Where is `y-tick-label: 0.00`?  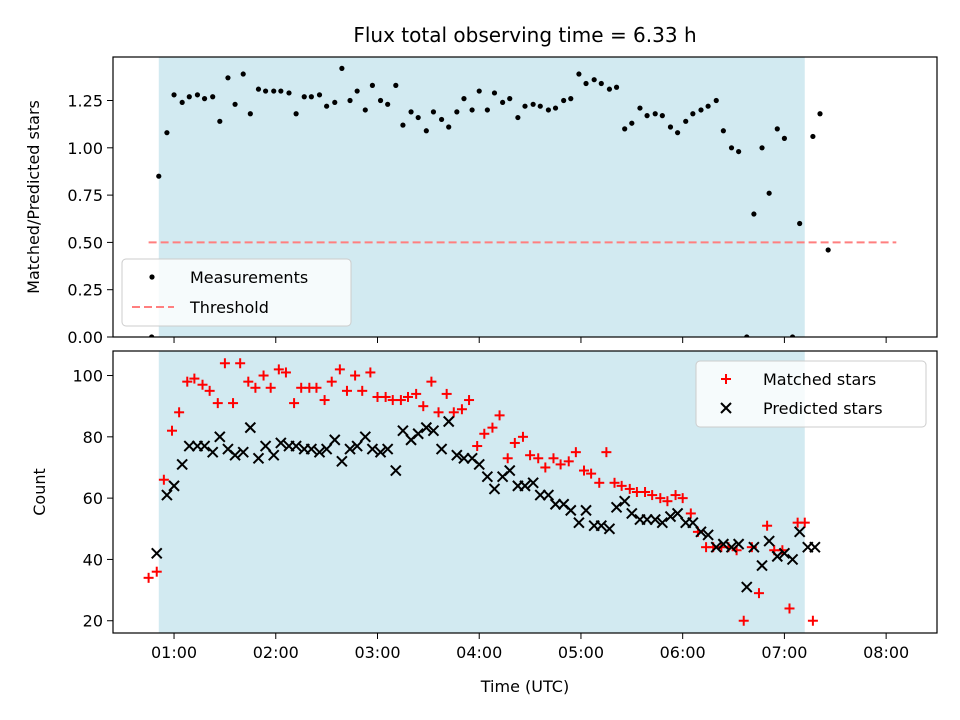
y-tick-label: 0.00 is located at coordinates (85, 337).